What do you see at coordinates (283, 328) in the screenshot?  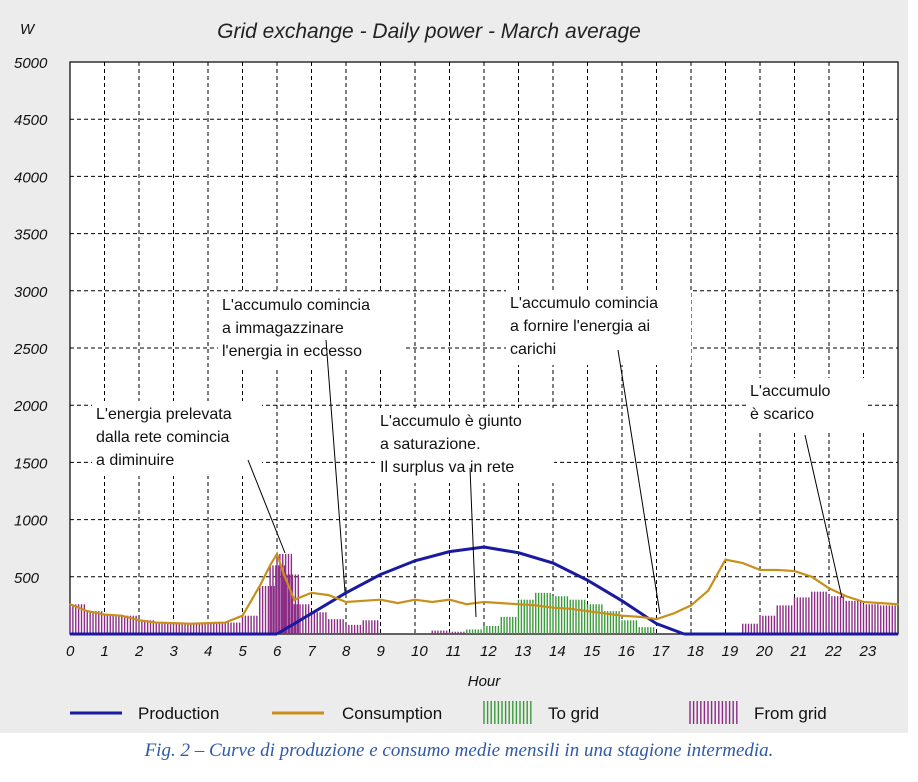 I see `annotation-text: a immagazzinare` at bounding box center [283, 328].